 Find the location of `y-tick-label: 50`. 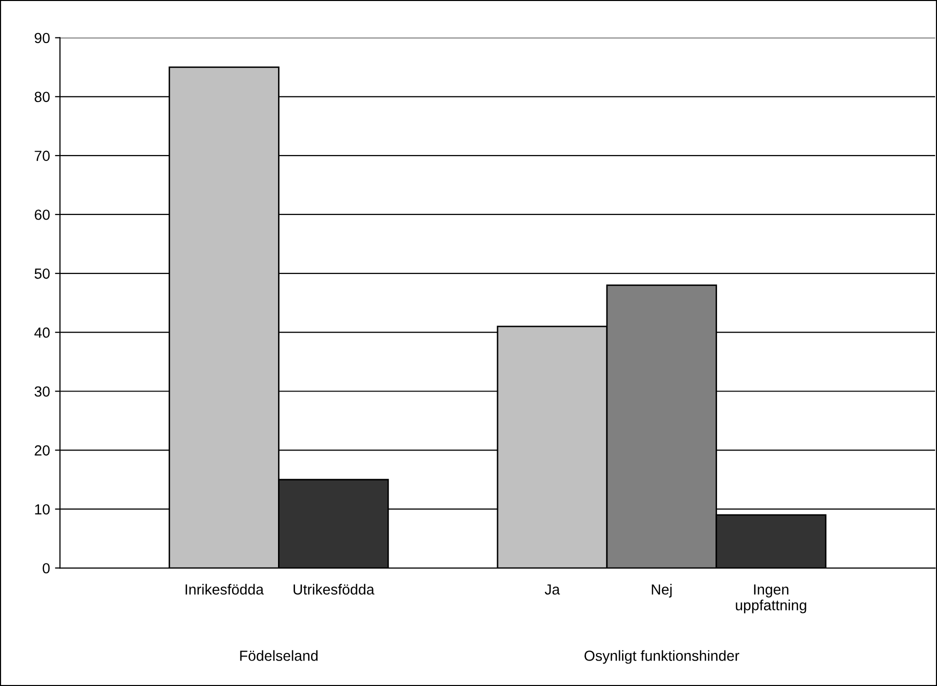

y-tick-label: 50 is located at coordinates (42, 273).